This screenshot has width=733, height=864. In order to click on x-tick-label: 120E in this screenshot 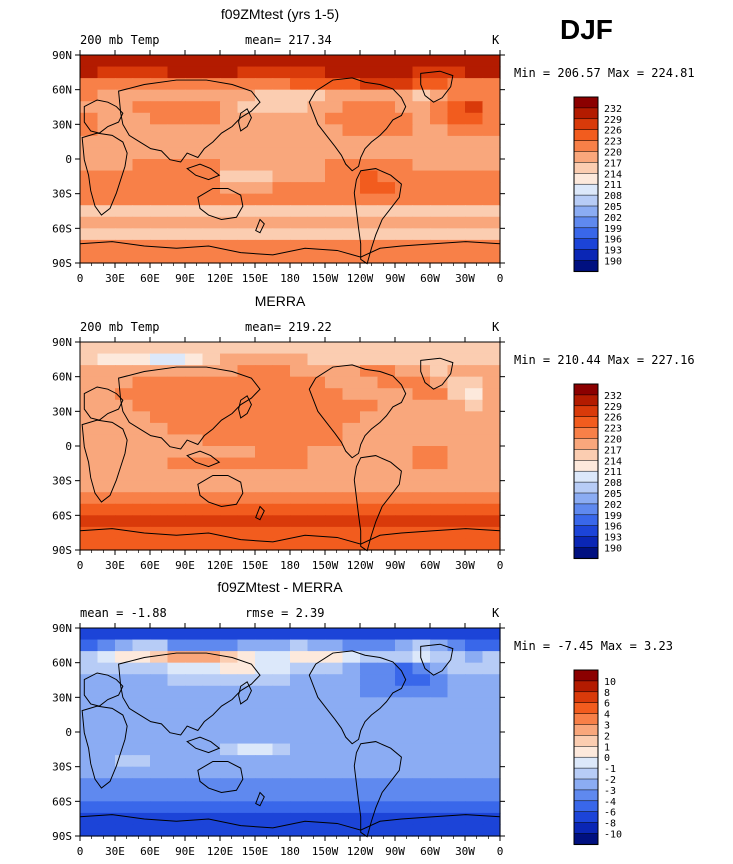, I will do `click(220, 851)`.